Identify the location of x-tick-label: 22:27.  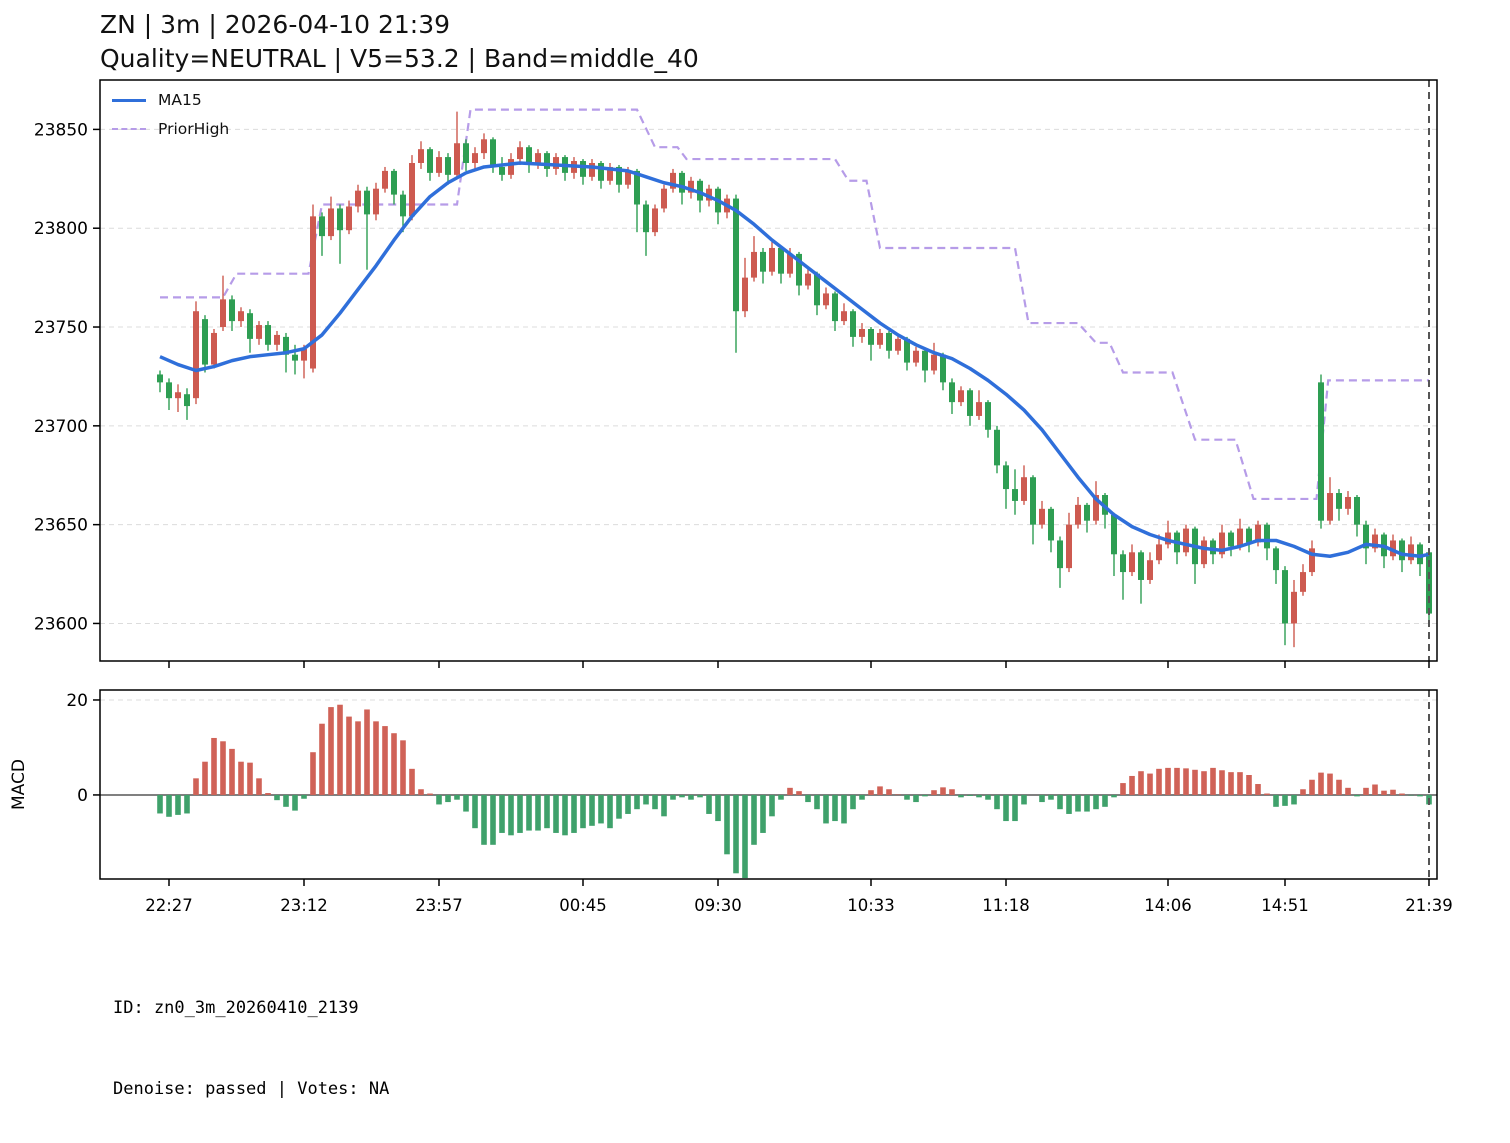
(169, 905).